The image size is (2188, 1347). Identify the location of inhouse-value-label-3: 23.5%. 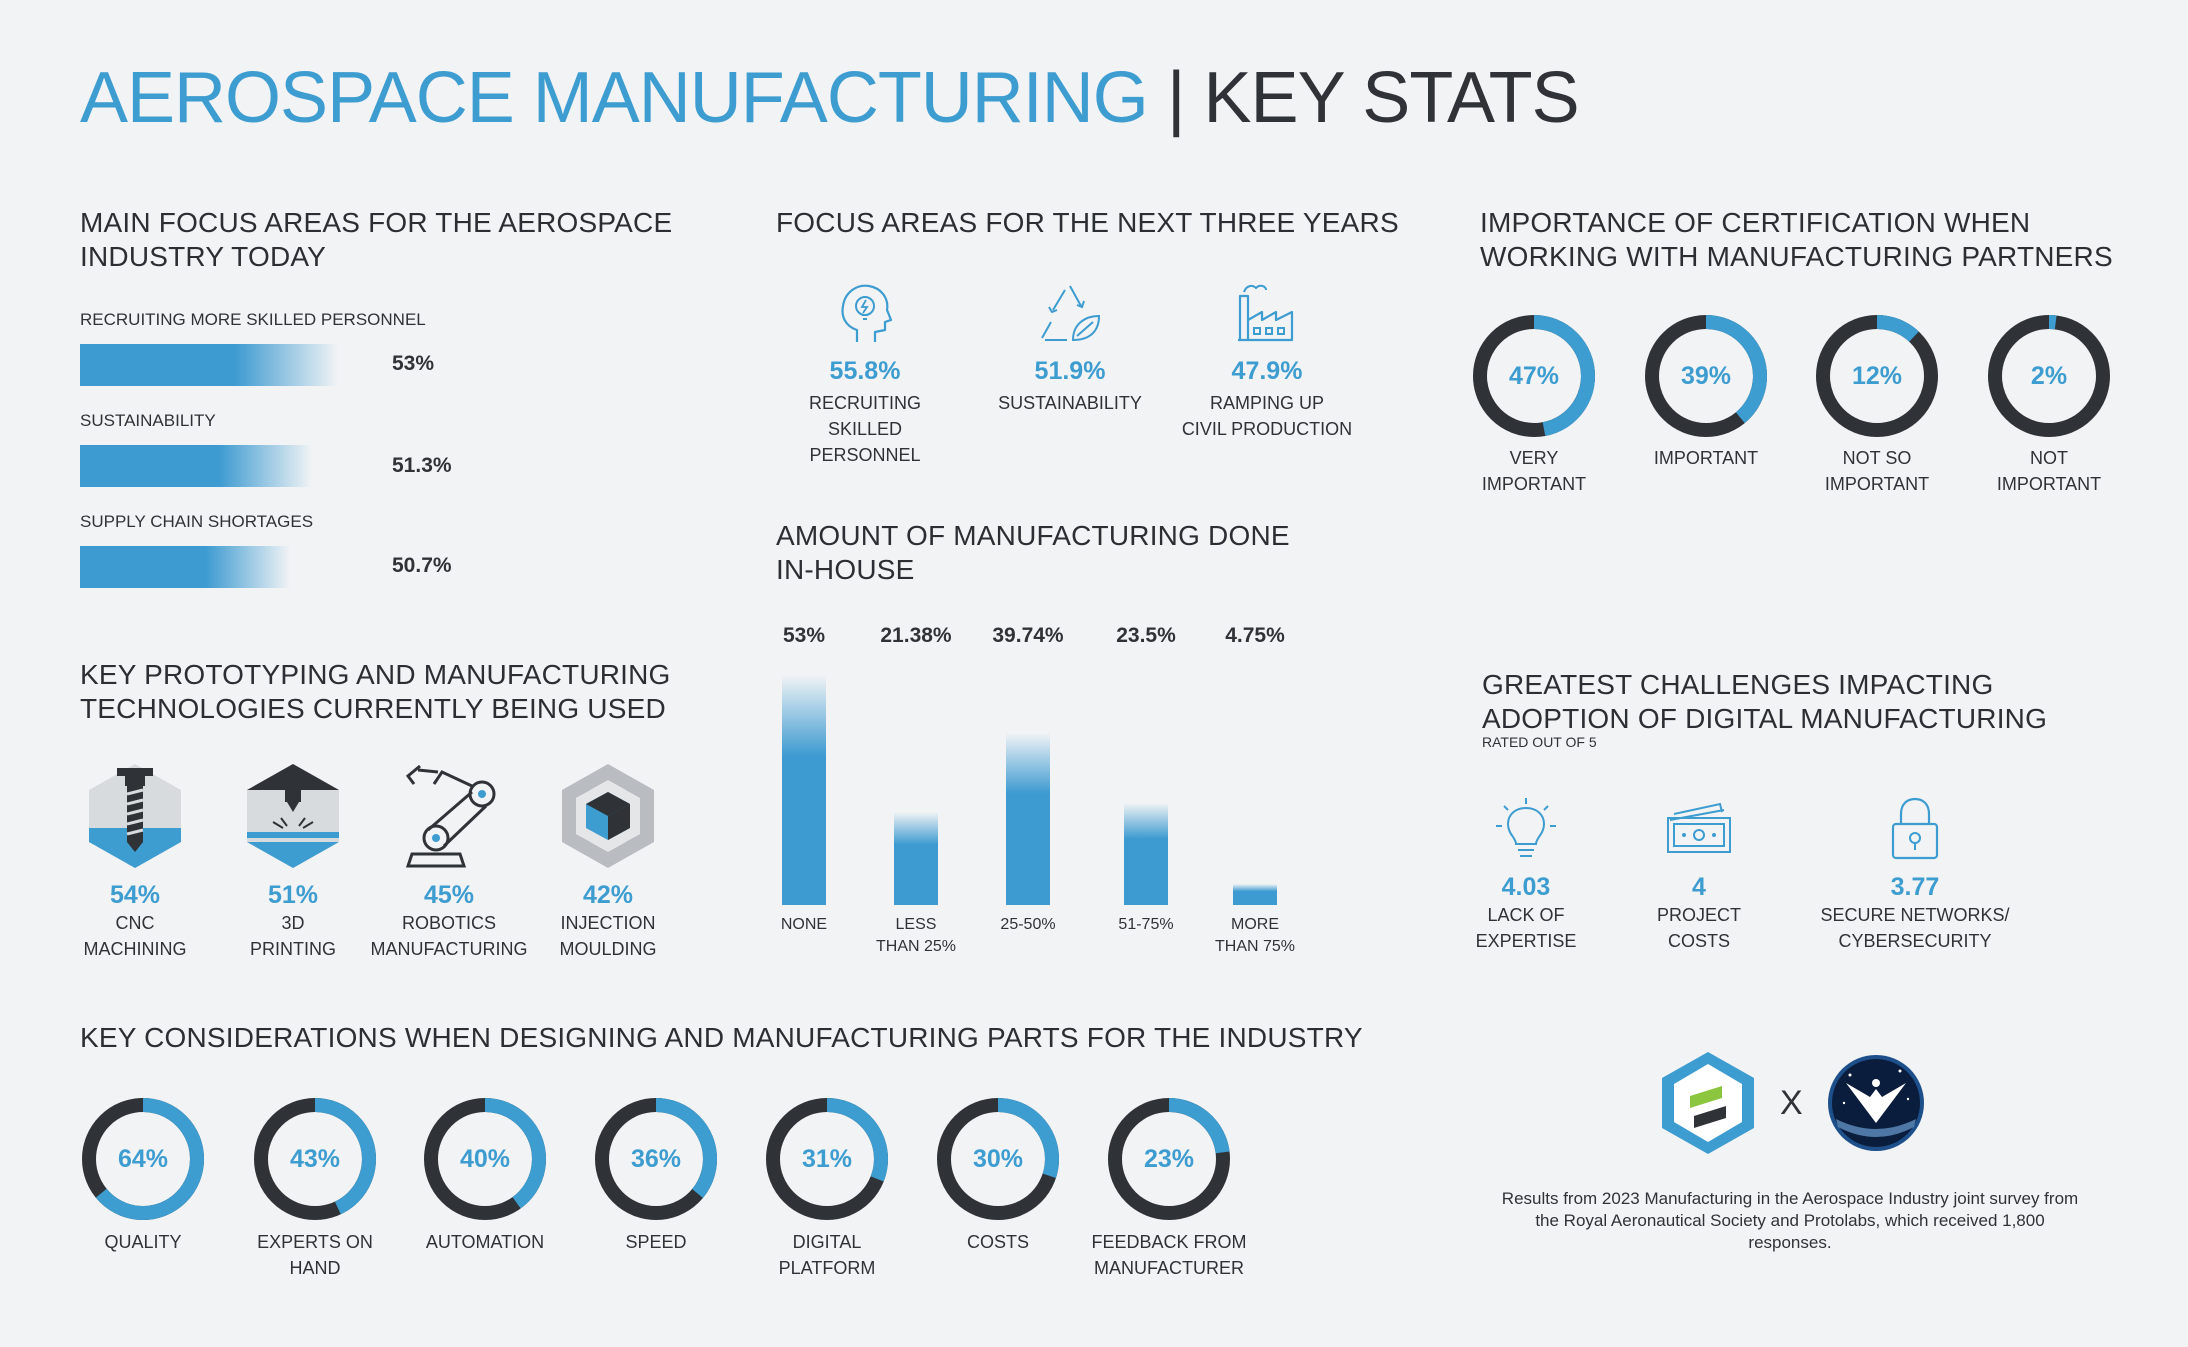
(1146, 635).